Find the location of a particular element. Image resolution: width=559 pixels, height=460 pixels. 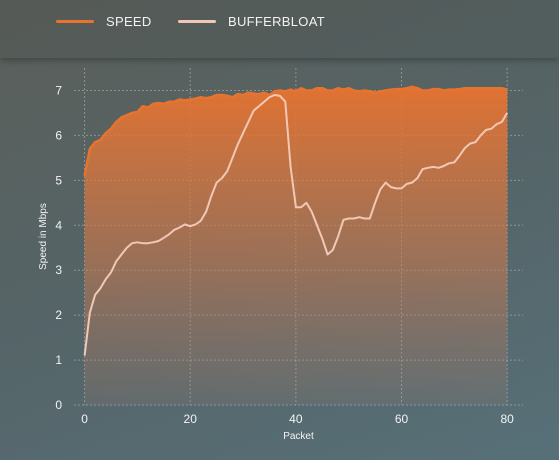

y-axis: 0 1 2 3 4 5 6 7 is located at coordinates (58, 247).